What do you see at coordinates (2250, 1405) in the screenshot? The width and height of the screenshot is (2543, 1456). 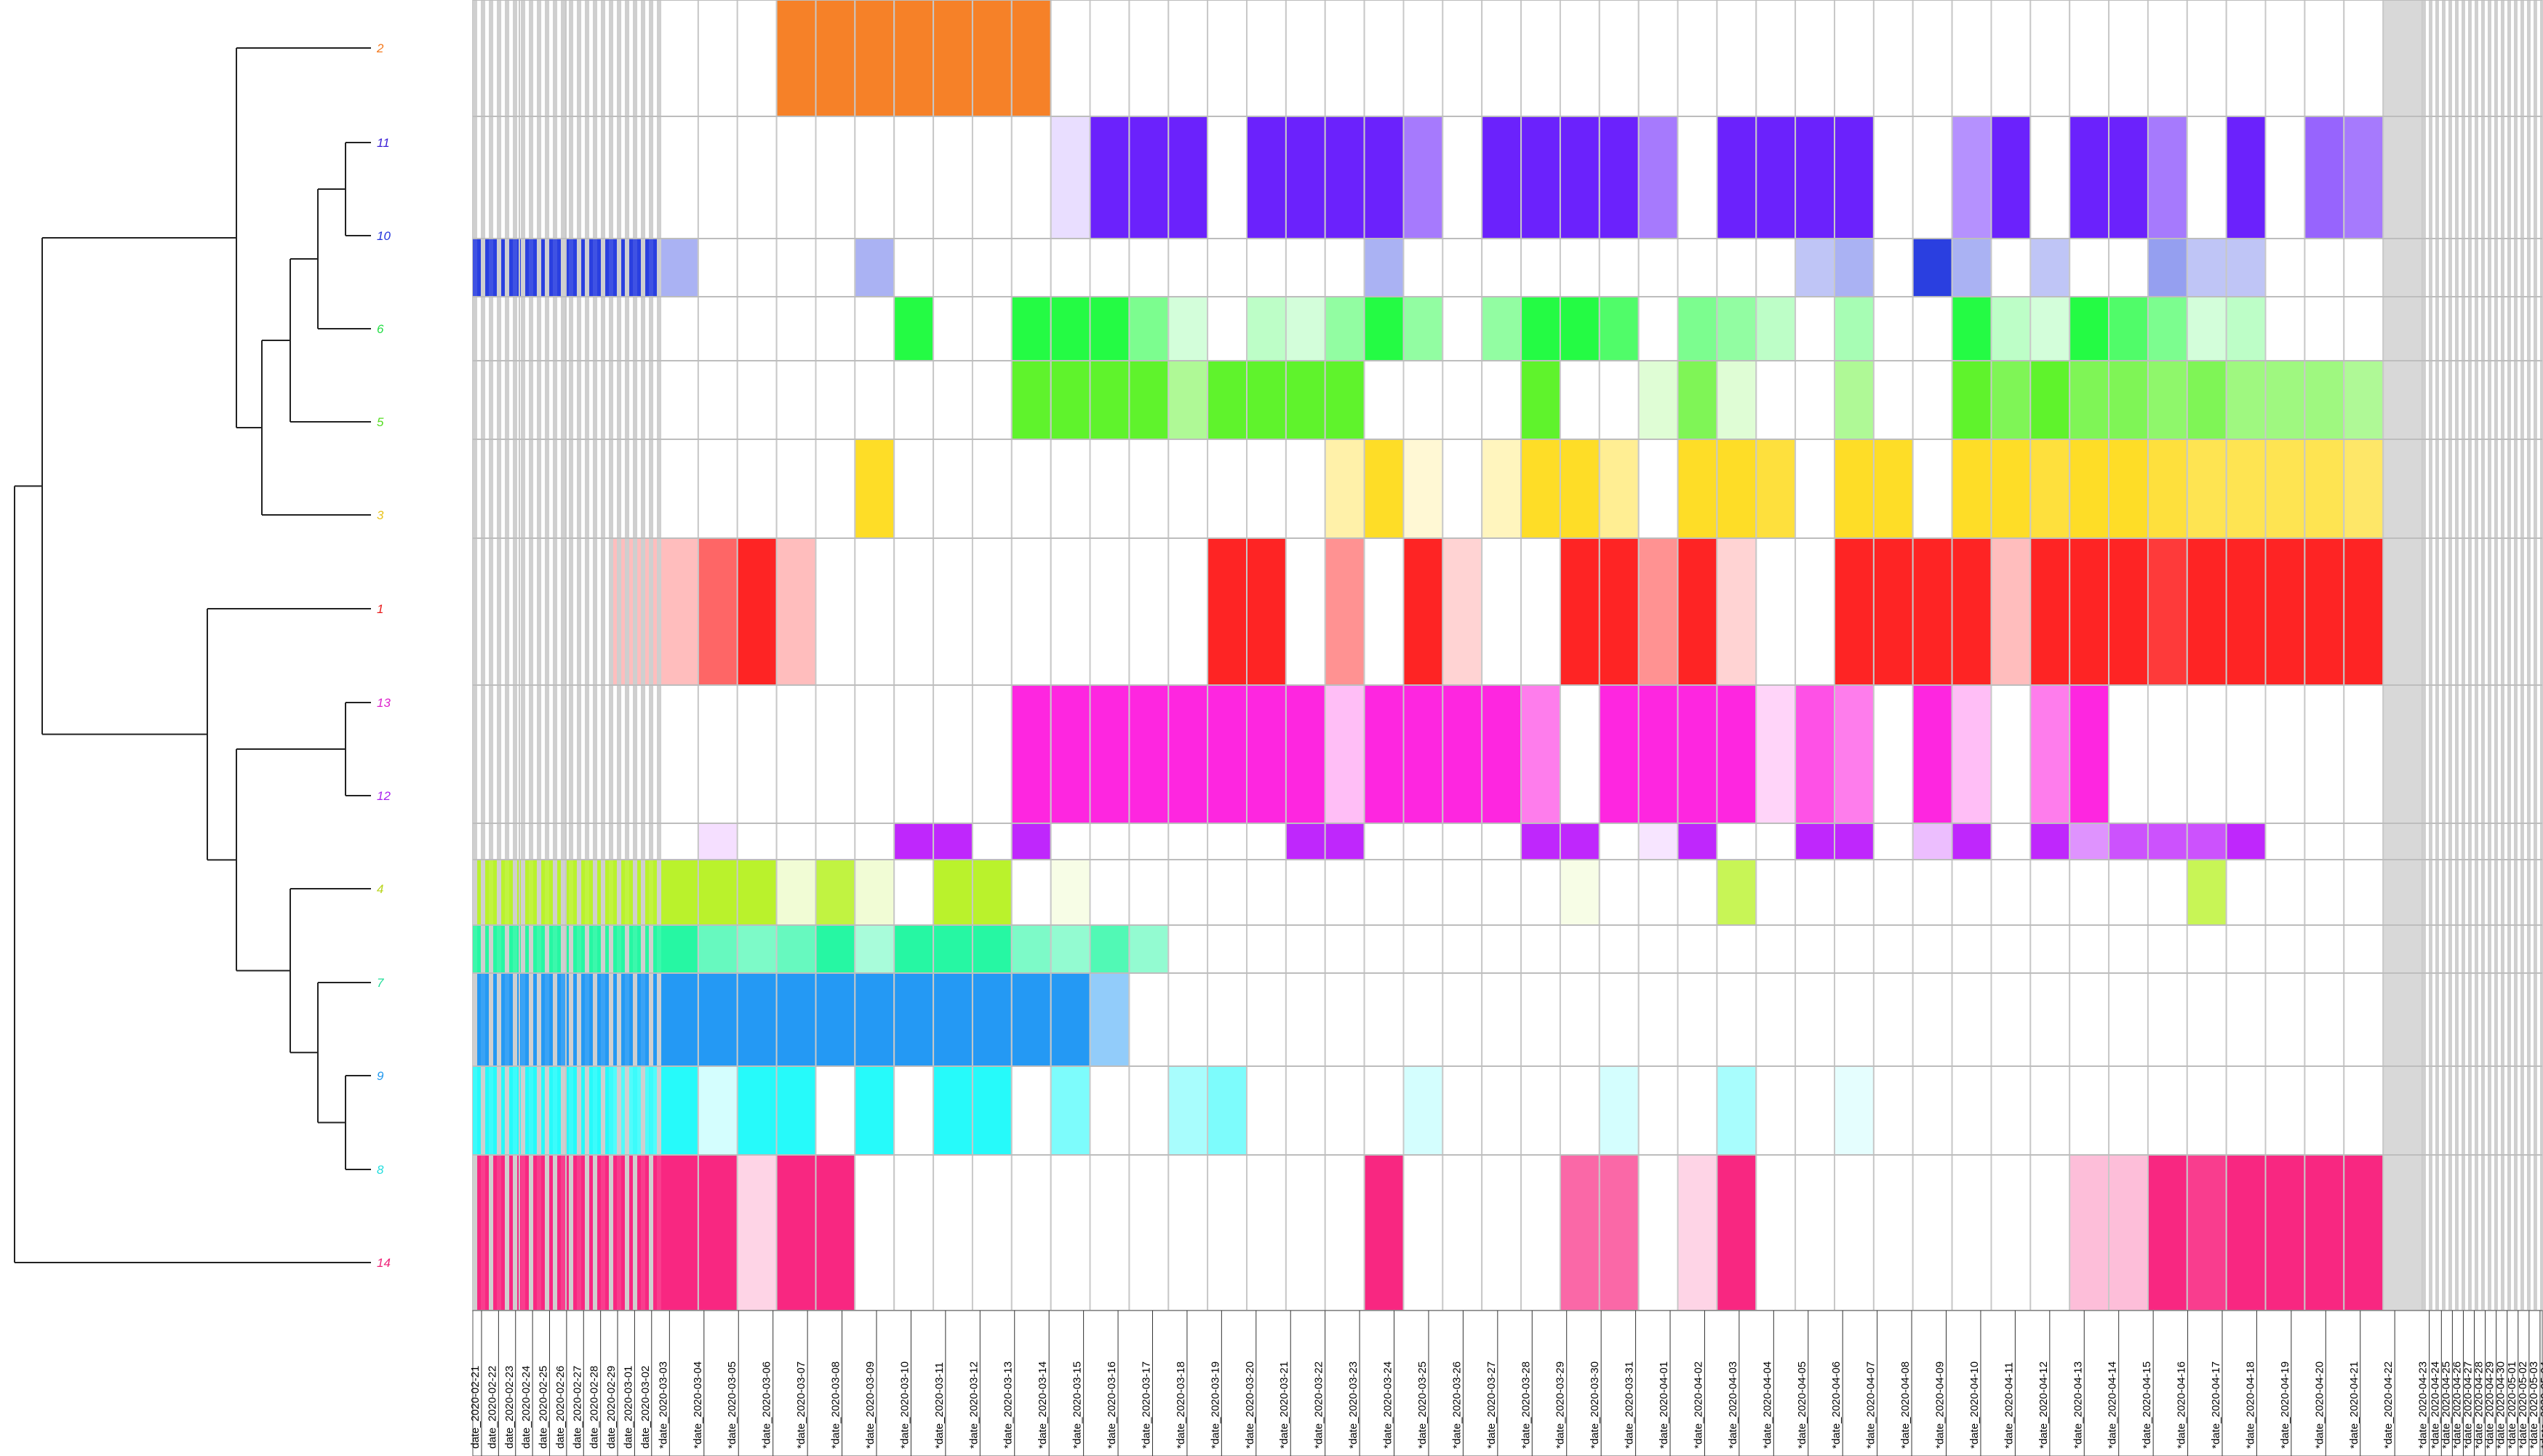 I see `column-label: *date_2020-04-18` at bounding box center [2250, 1405].